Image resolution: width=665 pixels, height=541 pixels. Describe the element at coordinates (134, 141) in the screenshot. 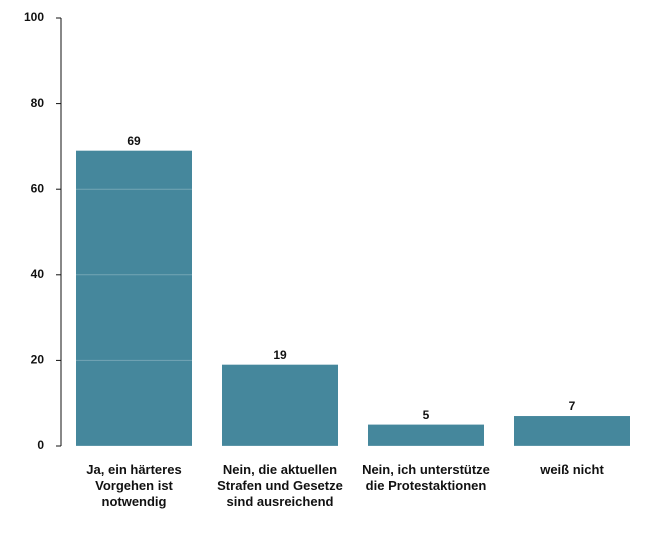

I see `value-label: 69` at that location.